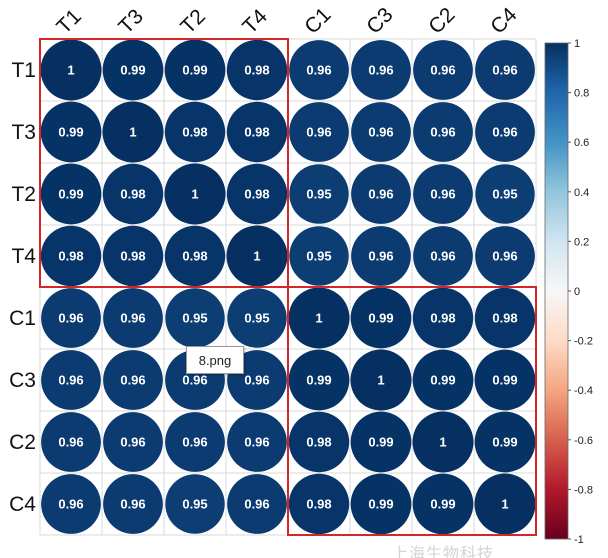 This screenshot has height=558, width=608. I want to click on cell-t3-c4-circle, so click(505, 132).